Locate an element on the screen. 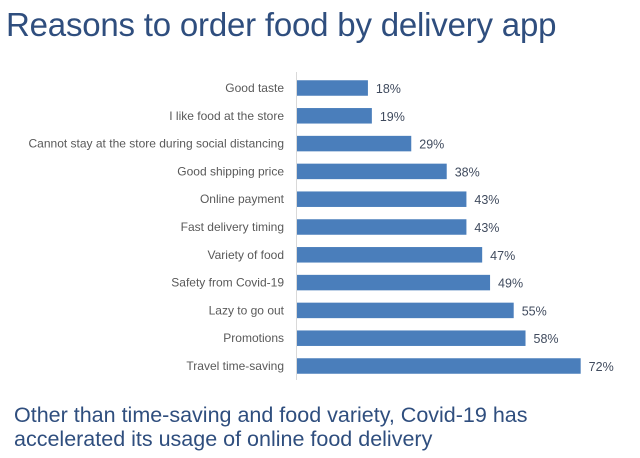 The image size is (640, 458). category-label: I like food at the store is located at coordinates (226, 116).